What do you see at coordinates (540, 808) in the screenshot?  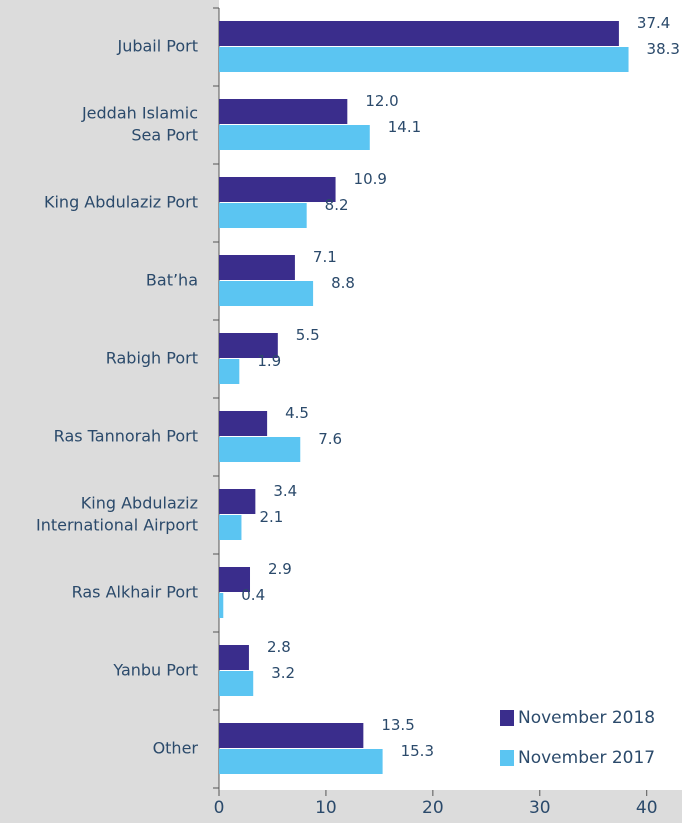 I see `x-tick-label: 30` at bounding box center [540, 808].